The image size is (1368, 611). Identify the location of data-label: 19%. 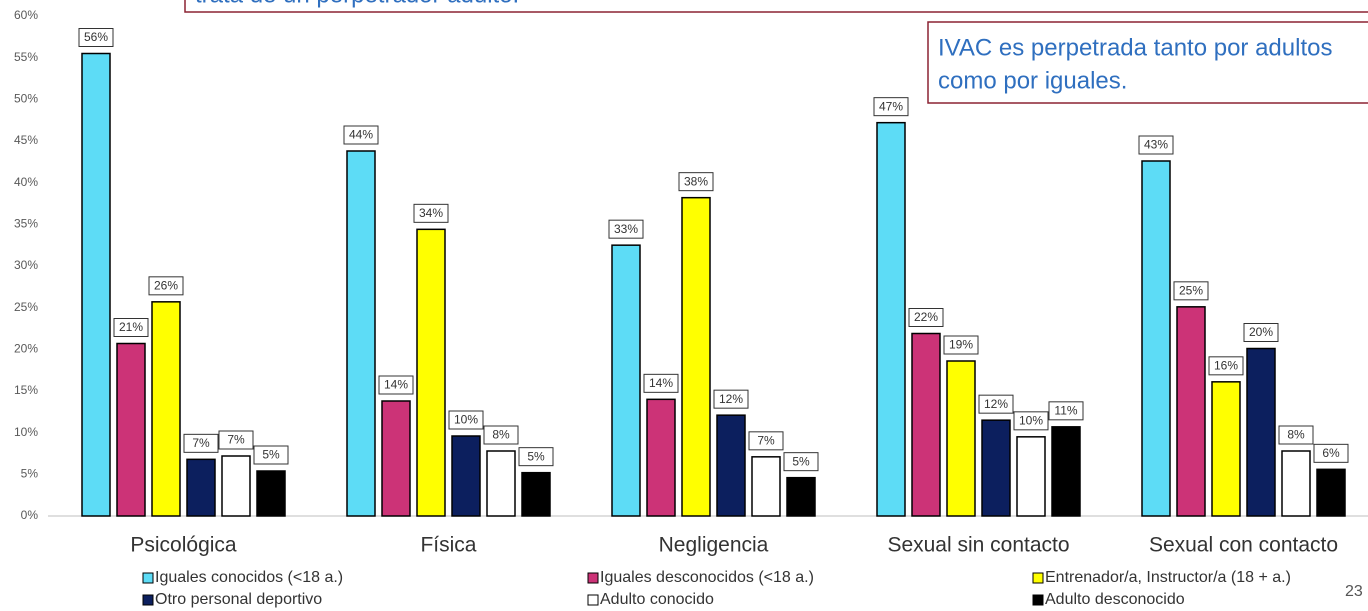
(961, 345).